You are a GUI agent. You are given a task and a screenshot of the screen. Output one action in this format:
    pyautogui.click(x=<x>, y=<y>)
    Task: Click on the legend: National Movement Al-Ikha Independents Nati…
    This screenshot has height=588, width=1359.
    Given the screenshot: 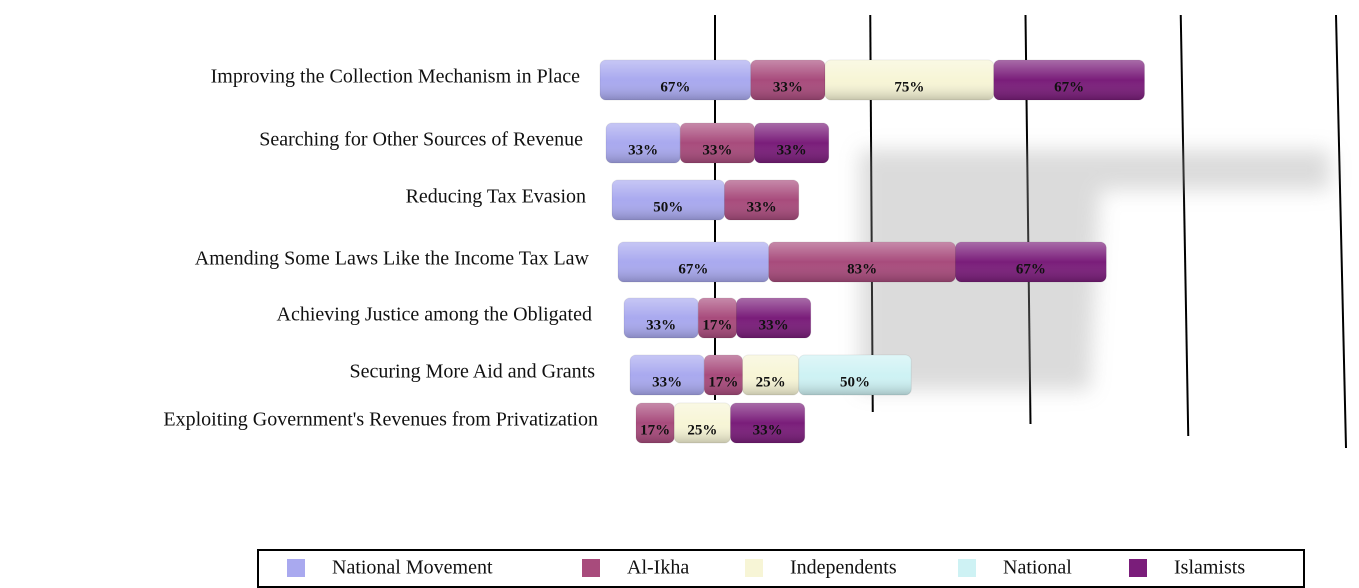 What is the action you would take?
    pyautogui.click(x=766, y=568)
    